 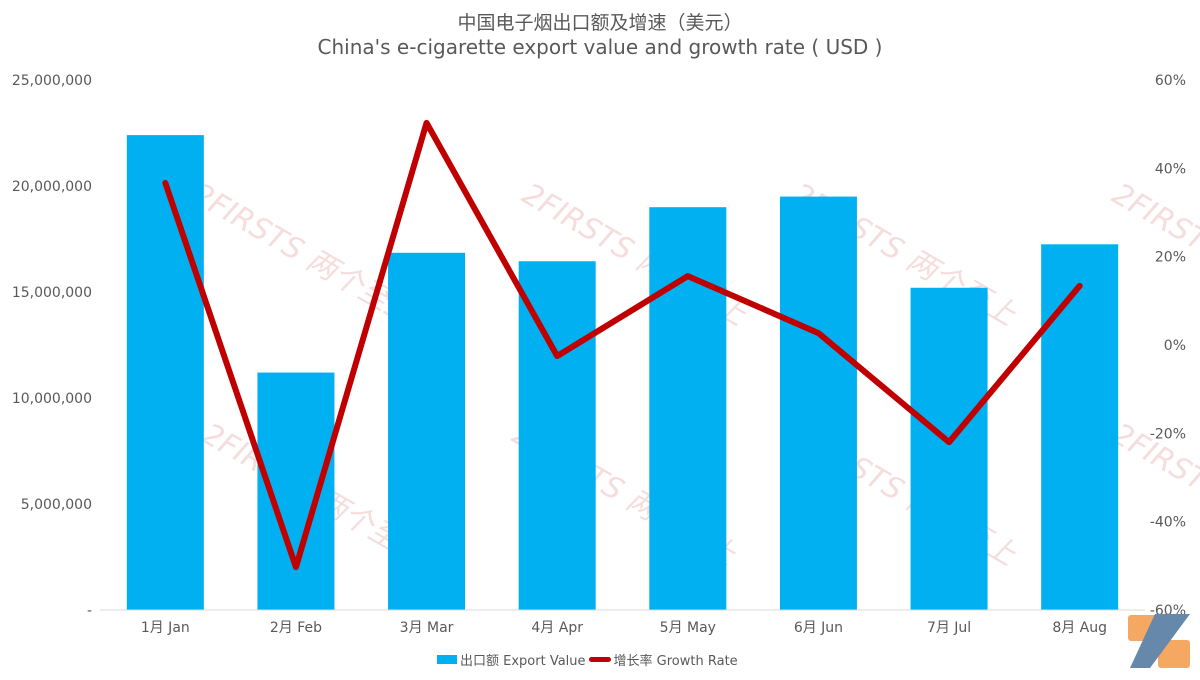 I want to click on left-axis-tick-label: 15,000,000, so click(x=52, y=293).